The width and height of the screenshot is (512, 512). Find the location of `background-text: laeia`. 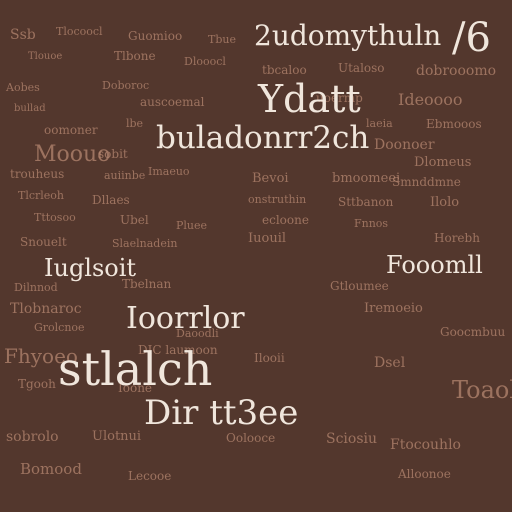

background-text: laeia is located at coordinates (379, 123).